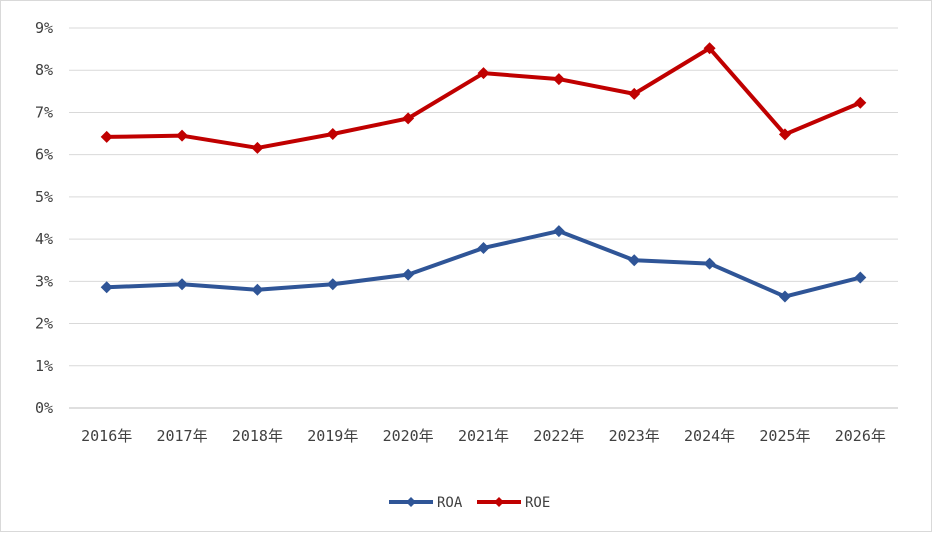 The image size is (932, 533). I want to click on series-roa, so click(483, 264).